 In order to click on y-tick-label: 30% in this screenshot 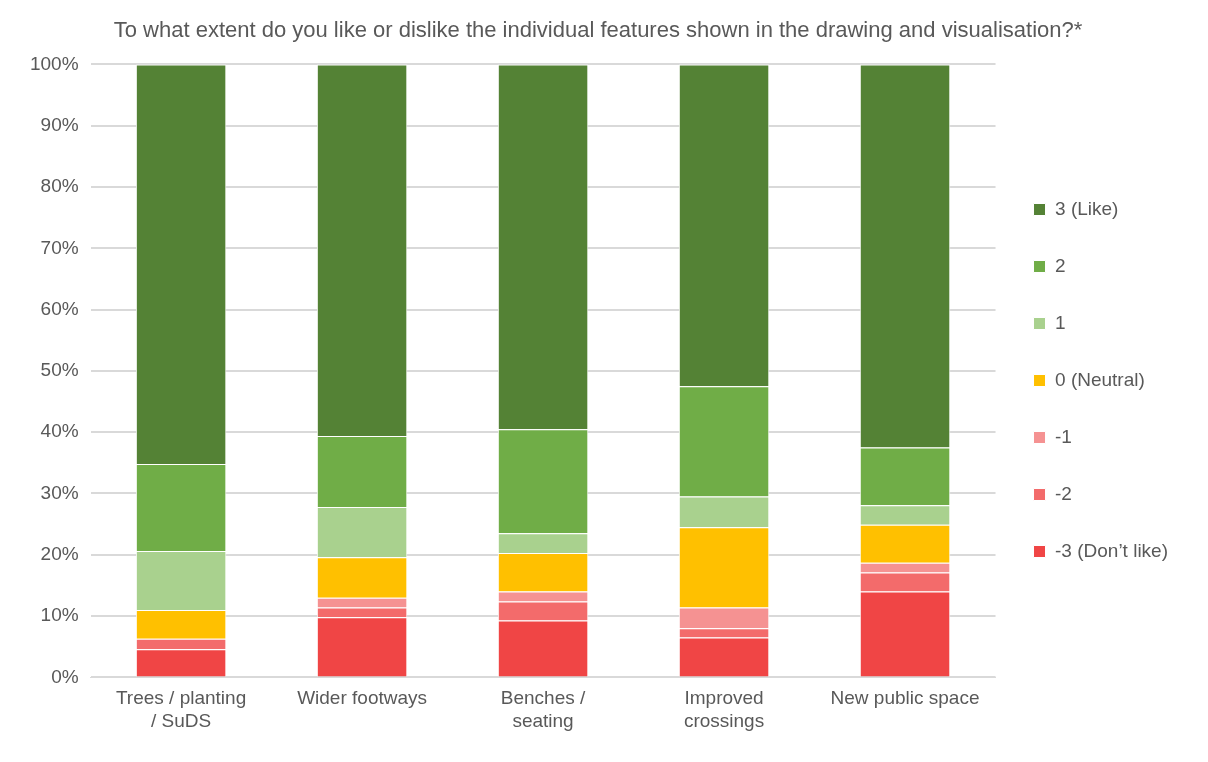, I will do `click(59, 492)`.